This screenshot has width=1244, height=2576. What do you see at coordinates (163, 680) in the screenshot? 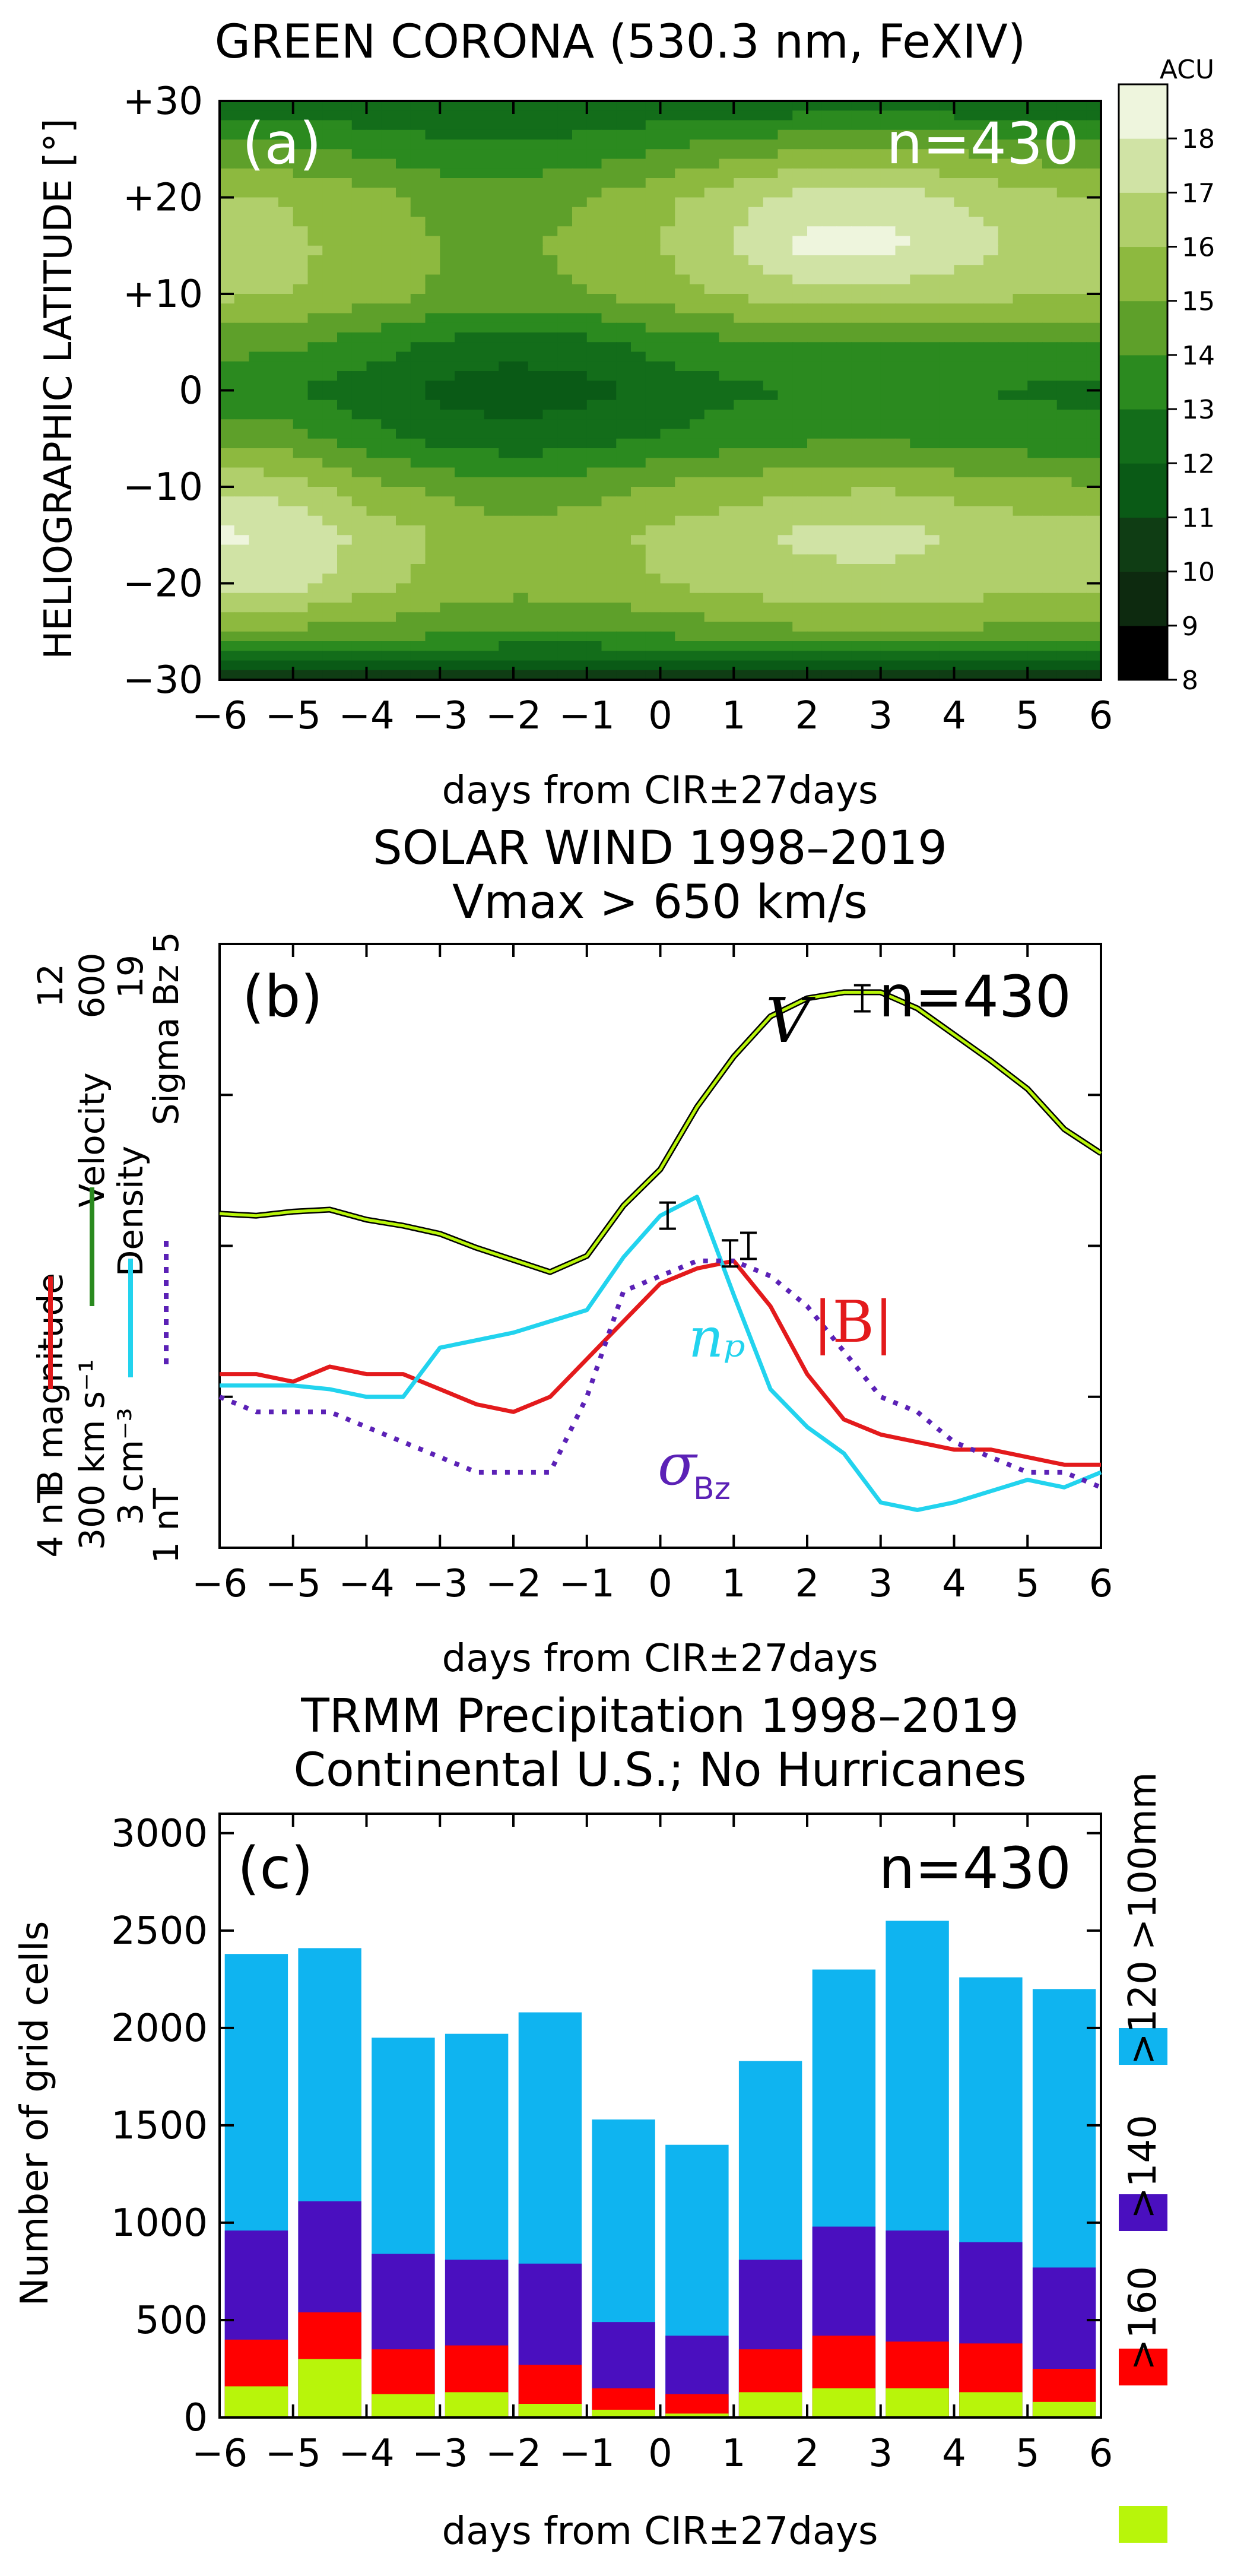
I see `y-tick-label: −30` at bounding box center [163, 680].